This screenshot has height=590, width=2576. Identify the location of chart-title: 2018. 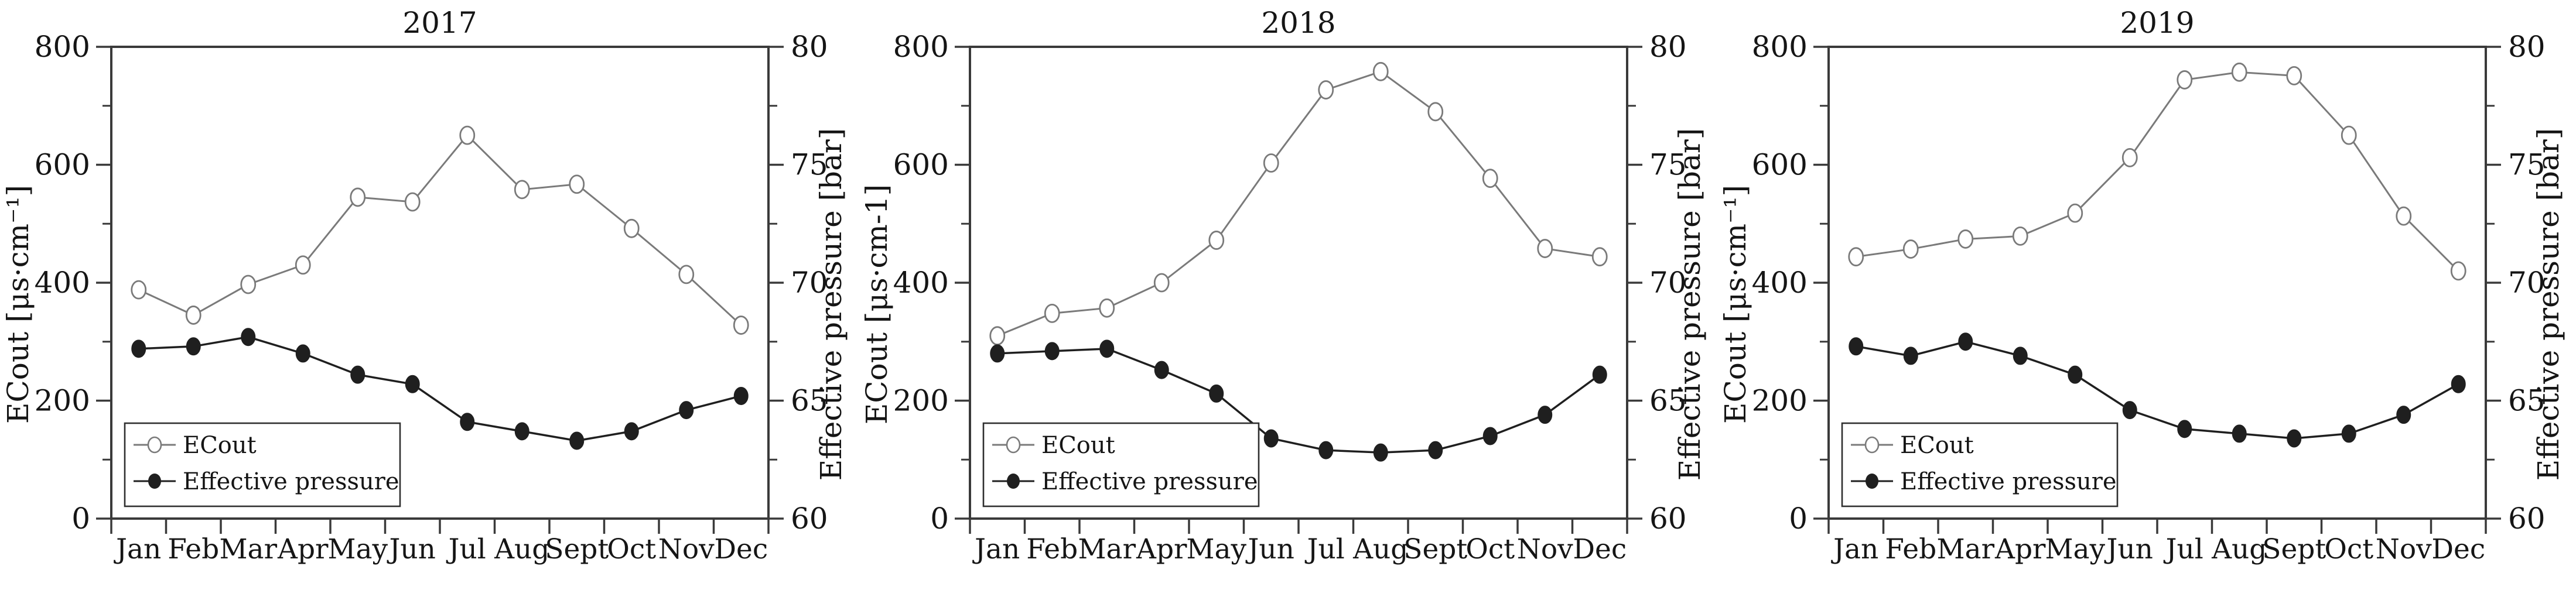
(1298, 23).